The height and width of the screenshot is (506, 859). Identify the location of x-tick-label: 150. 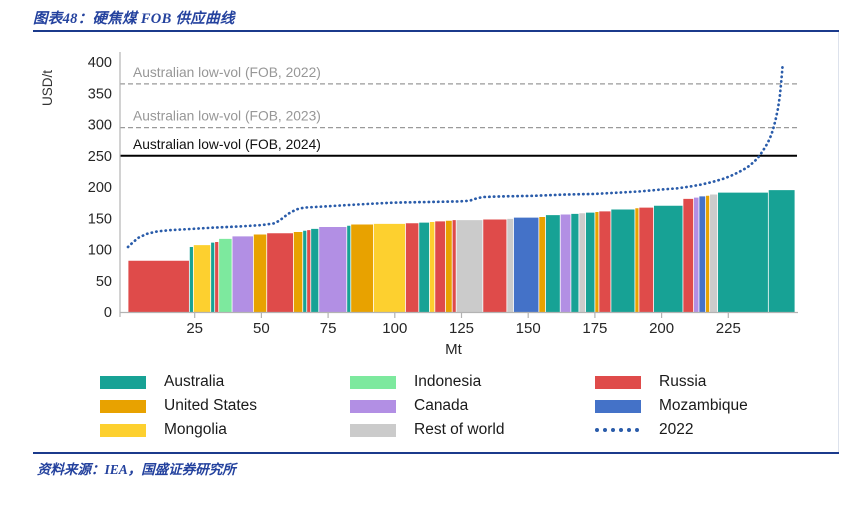
(528, 328).